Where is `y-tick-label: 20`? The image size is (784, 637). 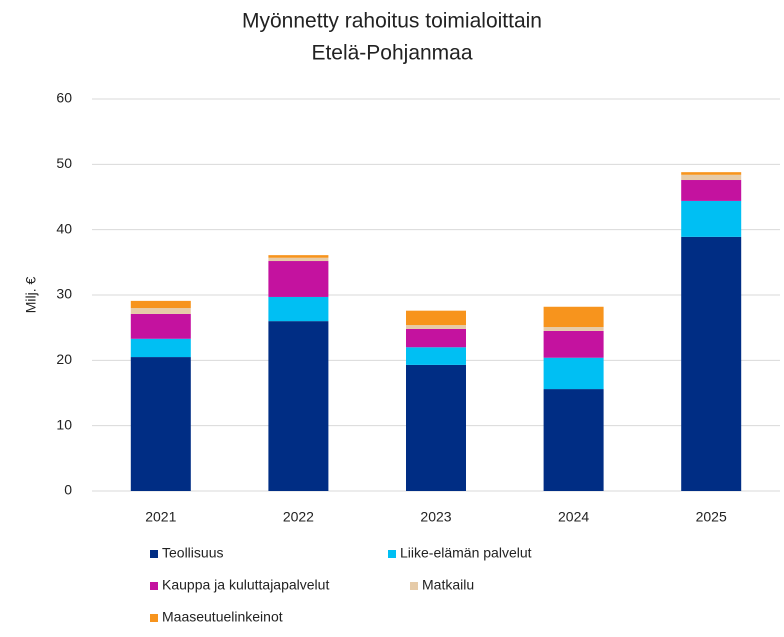
y-tick-label: 20 is located at coordinates (64, 359).